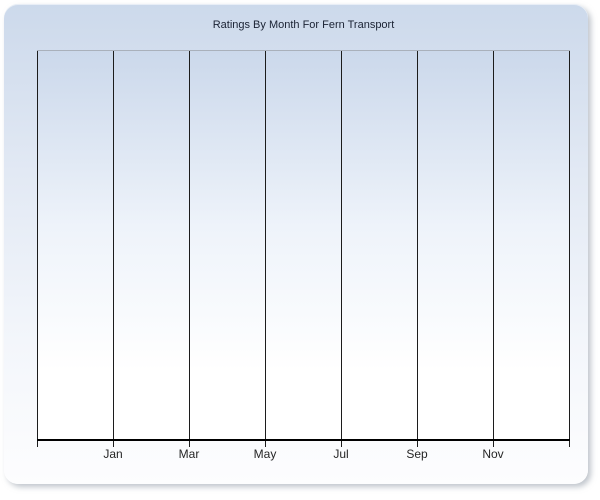  I want to click on chart-title: Ratings By Month For Fern Transport, so click(303, 25).